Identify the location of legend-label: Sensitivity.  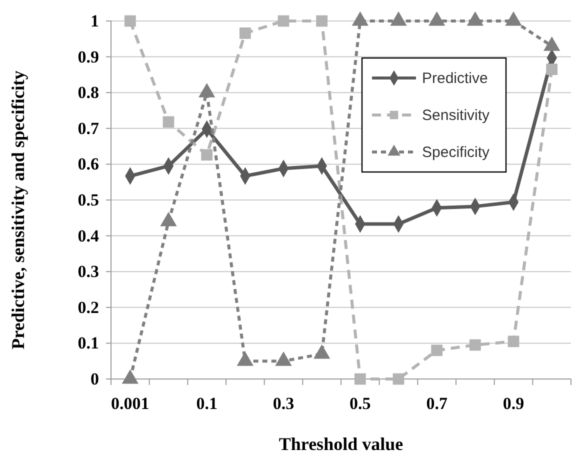
(456, 115).